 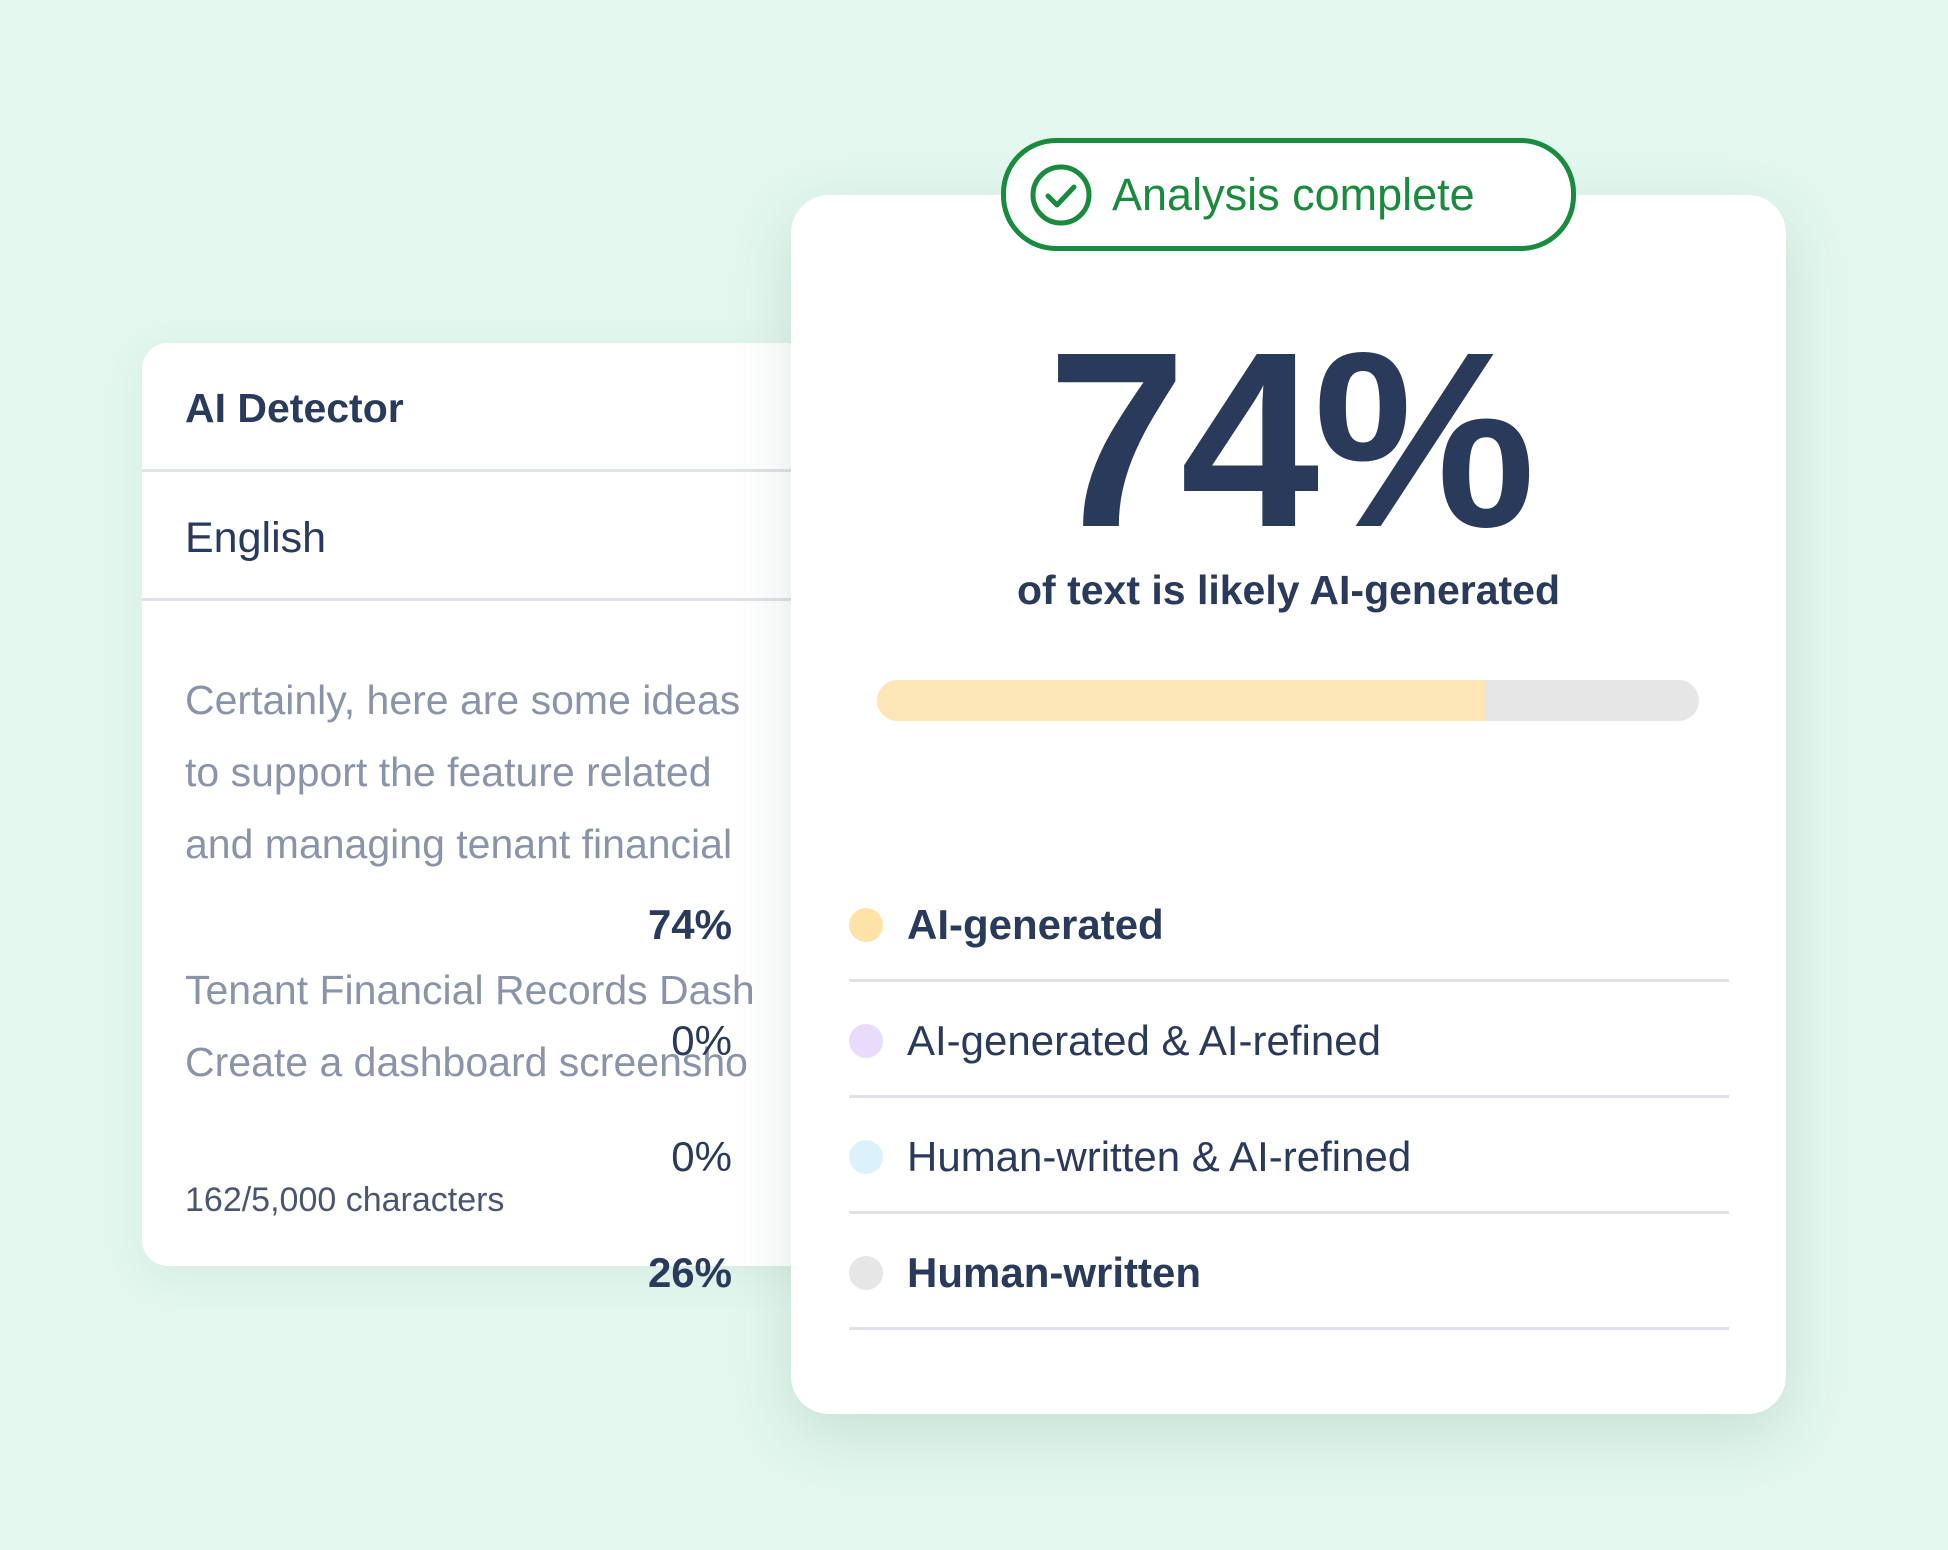 I want to click on row-label: Human-written & AI-refined, so click(x=1159, y=1156).